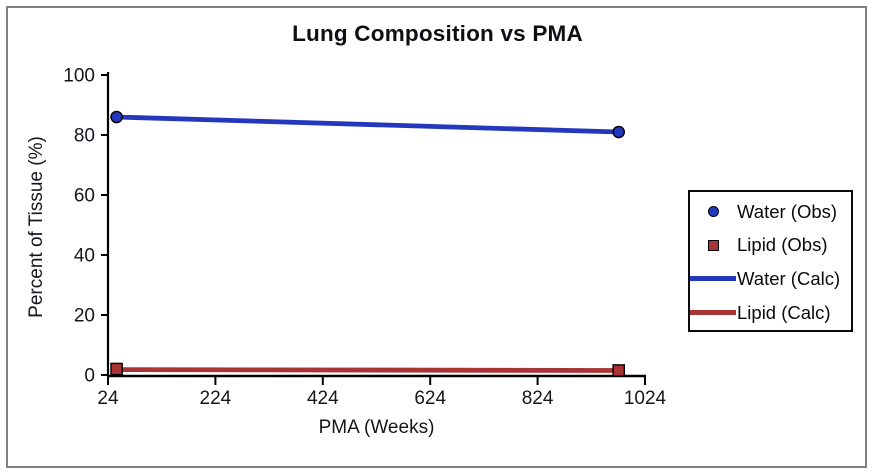  I want to click on y-tick-label: 100, so click(79, 76).